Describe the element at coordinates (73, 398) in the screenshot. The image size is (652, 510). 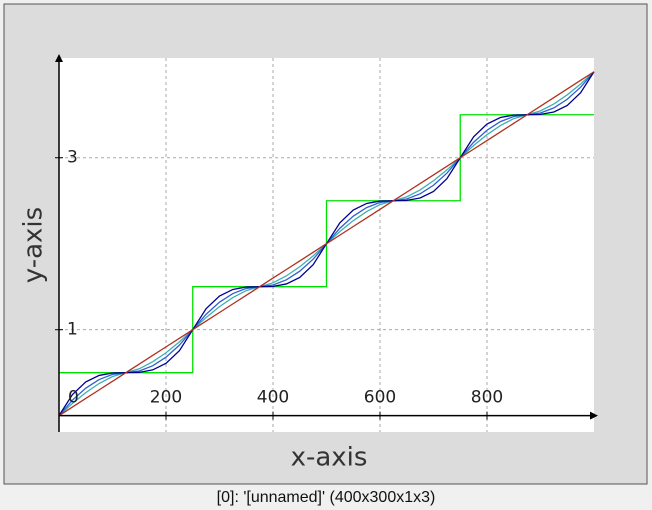
I see `x-tick-label: 0` at that location.